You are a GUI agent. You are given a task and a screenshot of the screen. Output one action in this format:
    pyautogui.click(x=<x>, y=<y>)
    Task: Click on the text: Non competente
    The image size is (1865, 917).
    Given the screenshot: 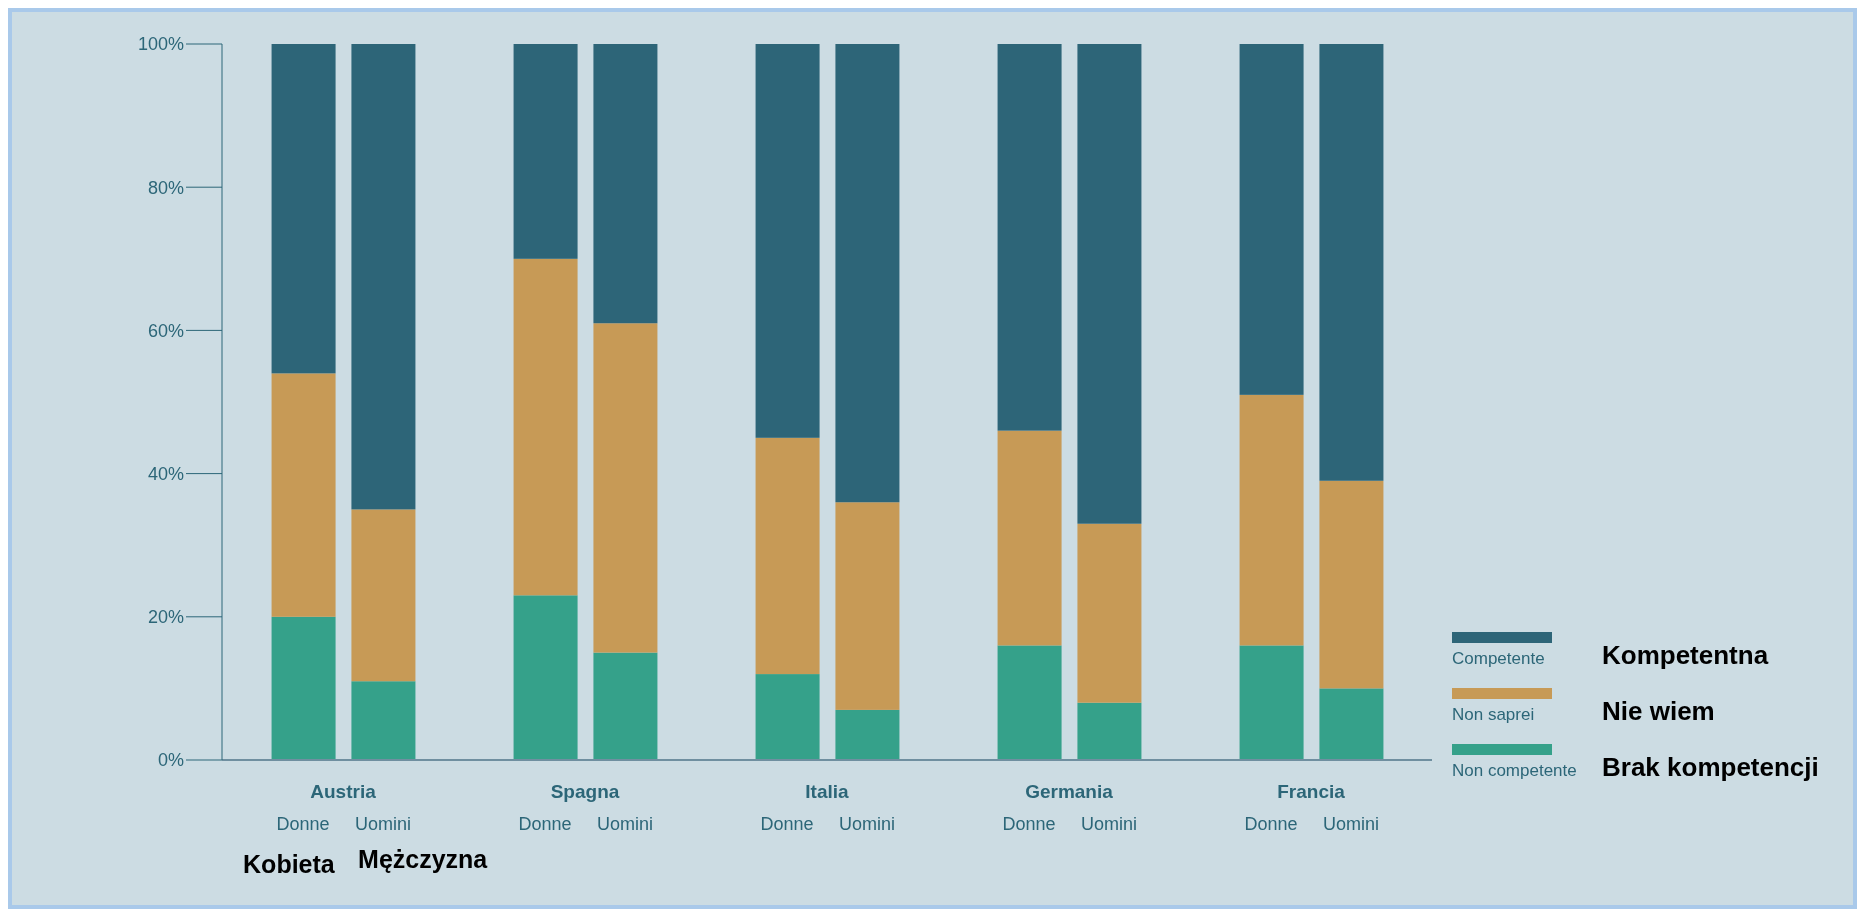 What is the action you would take?
    pyautogui.click(x=1514, y=770)
    